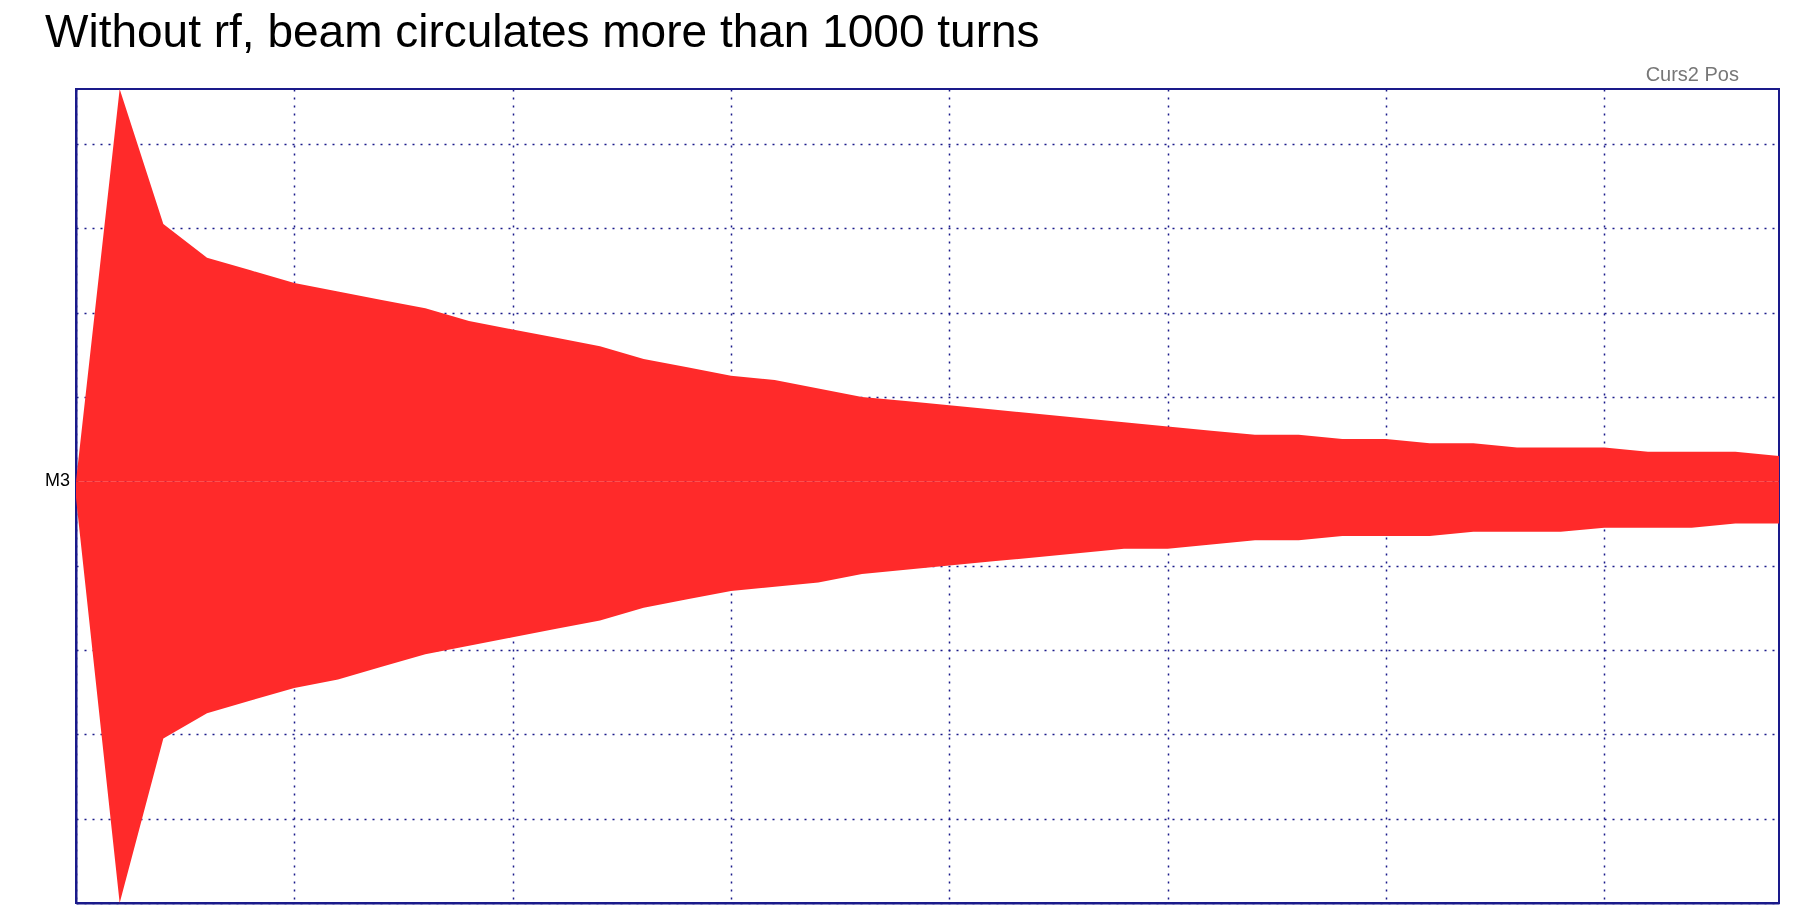 The image size is (1793, 913). What do you see at coordinates (542, 31) in the screenshot?
I see `chart-title: Without rf, beam circulates more than 1000 turns` at bounding box center [542, 31].